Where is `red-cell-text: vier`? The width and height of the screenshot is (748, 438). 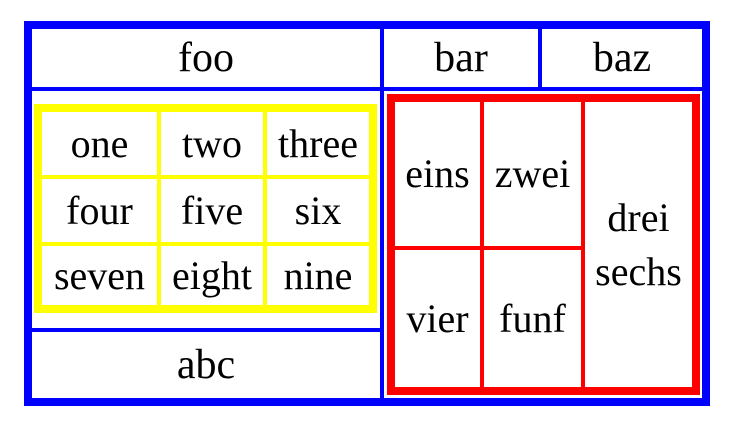
red-cell-text: vier is located at coordinates (437, 318).